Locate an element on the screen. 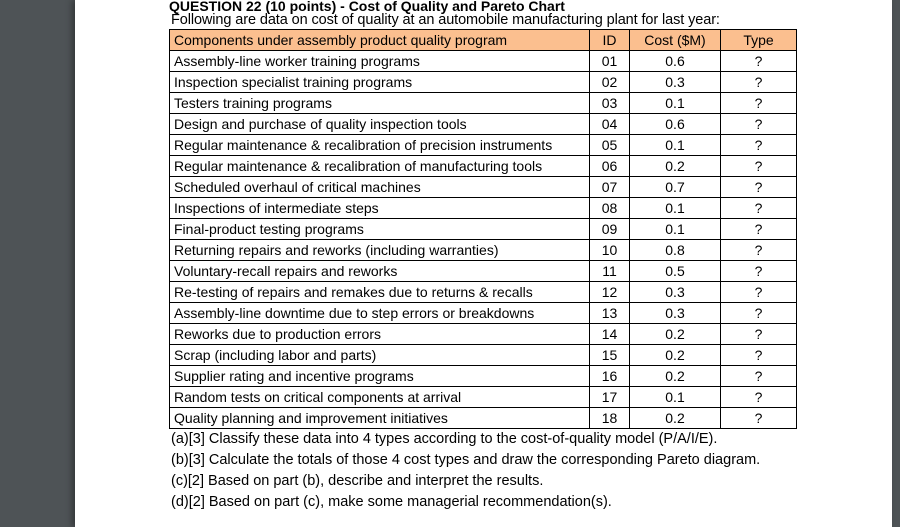 This screenshot has width=900, height=527. component-cell: Voluntary-recall repairs and reworks is located at coordinates (379, 271).